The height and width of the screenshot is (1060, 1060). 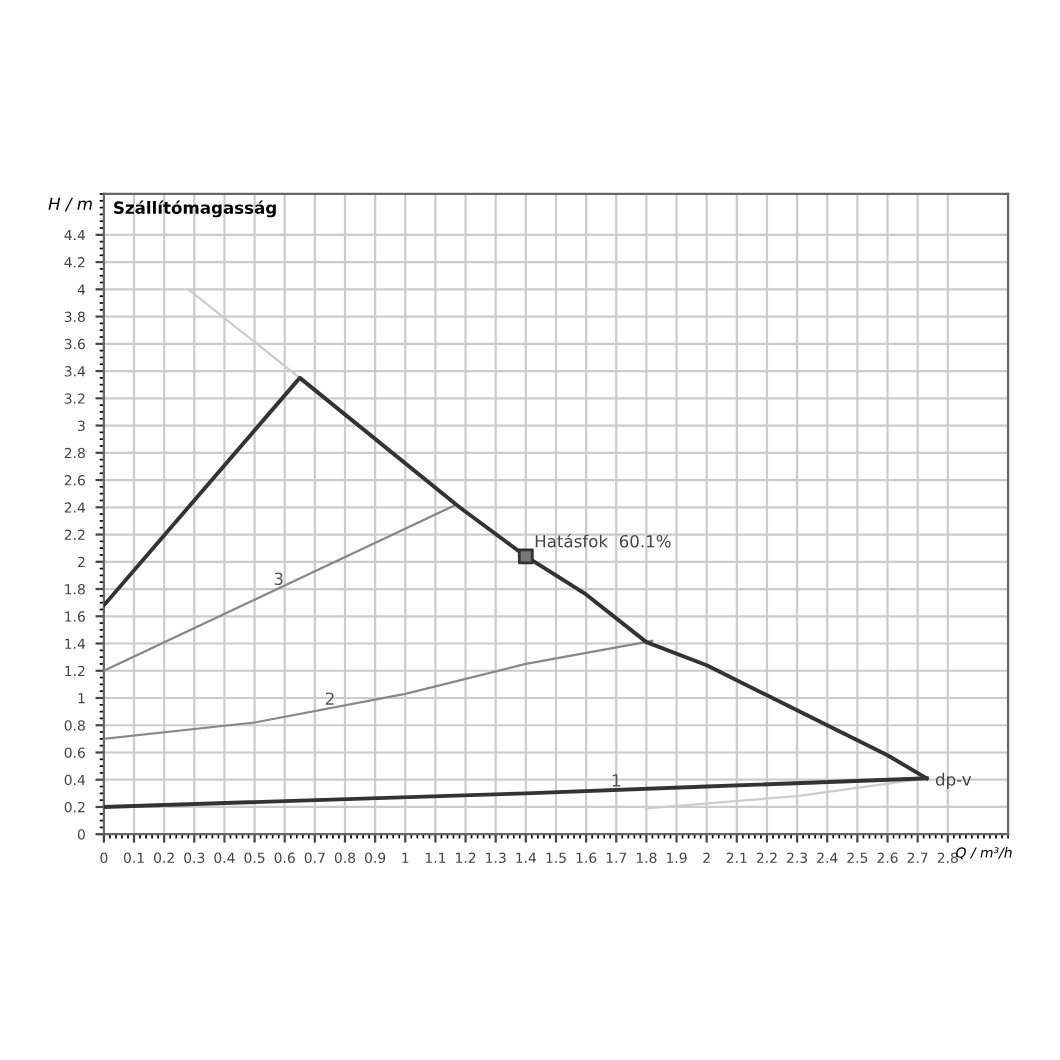 I want to click on series-label: 3, so click(x=278, y=579).